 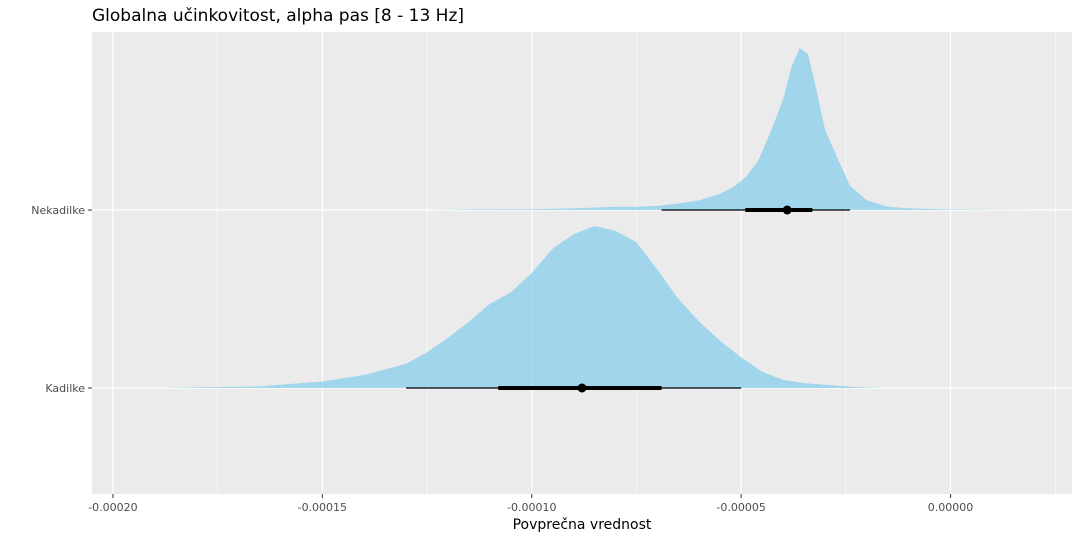 I want to click on median-point-nekadilke, so click(x=787, y=210).